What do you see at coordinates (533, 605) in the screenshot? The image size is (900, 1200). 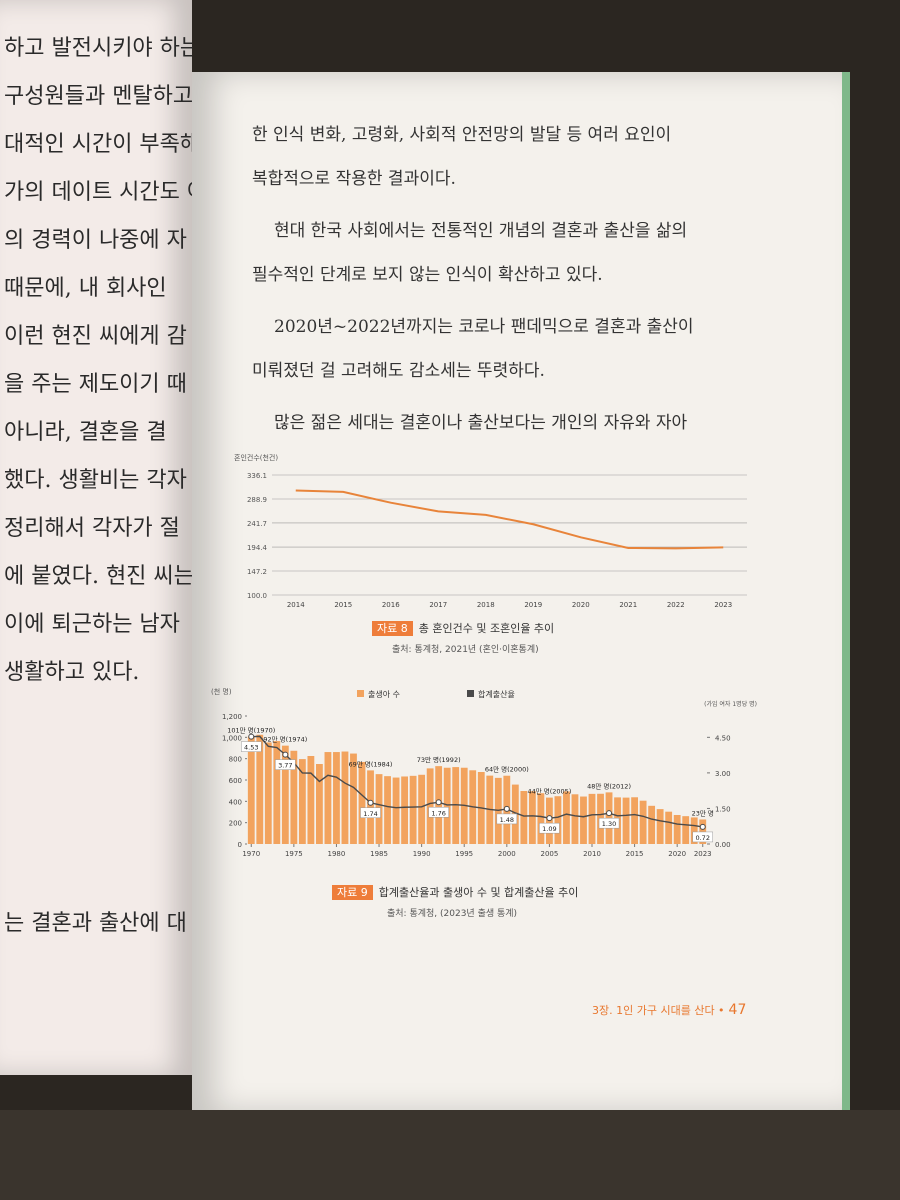 I see `x-tick-label: 2019` at bounding box center [533, 605].